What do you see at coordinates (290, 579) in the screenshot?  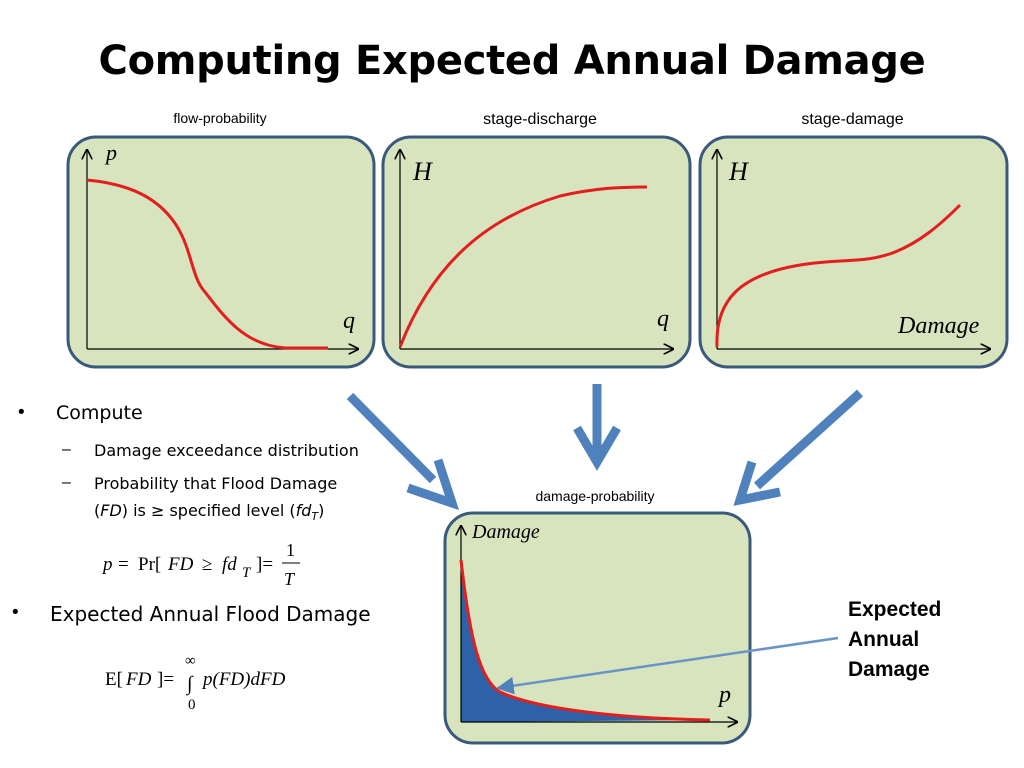 I see `formula-denominator: T` at bounding box center [290, 579].